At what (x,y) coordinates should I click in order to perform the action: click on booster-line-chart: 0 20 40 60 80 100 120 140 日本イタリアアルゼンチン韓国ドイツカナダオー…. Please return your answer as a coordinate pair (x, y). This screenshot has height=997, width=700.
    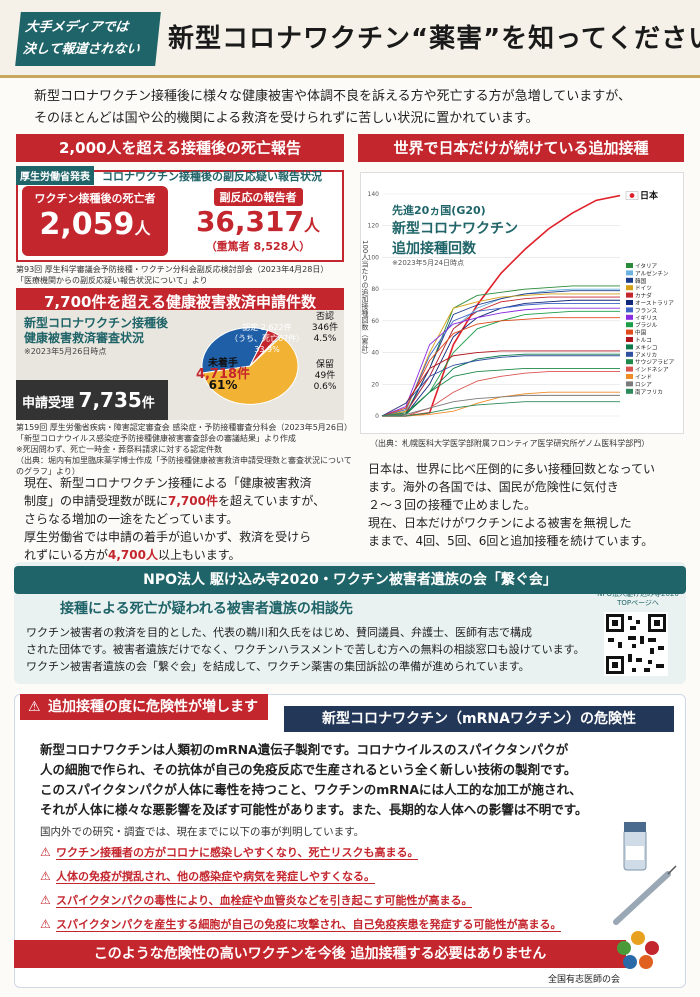
    Looking at the image, I should click on (521, 305).